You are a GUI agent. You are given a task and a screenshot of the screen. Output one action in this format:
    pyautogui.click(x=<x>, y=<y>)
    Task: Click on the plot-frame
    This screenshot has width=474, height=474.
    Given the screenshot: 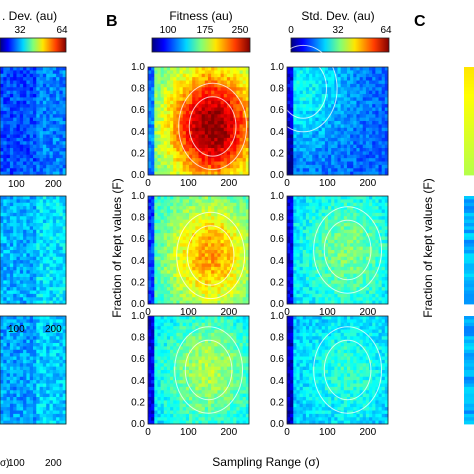 What is the action you would take?
    pyautogui.click(x=33, y=370)
    